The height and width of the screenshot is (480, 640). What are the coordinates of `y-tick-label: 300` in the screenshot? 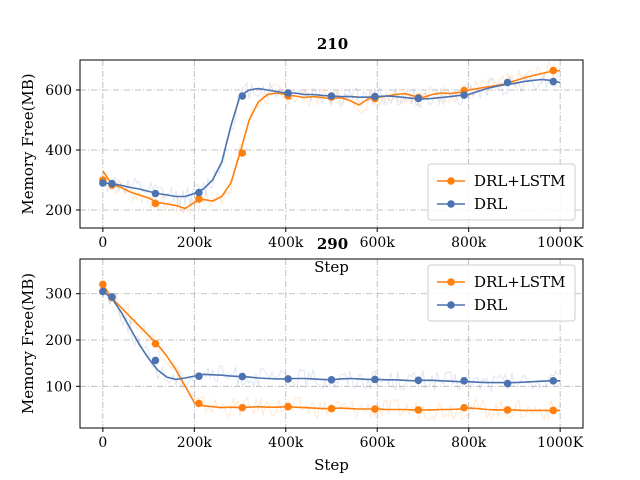 It's located at (58, 295).